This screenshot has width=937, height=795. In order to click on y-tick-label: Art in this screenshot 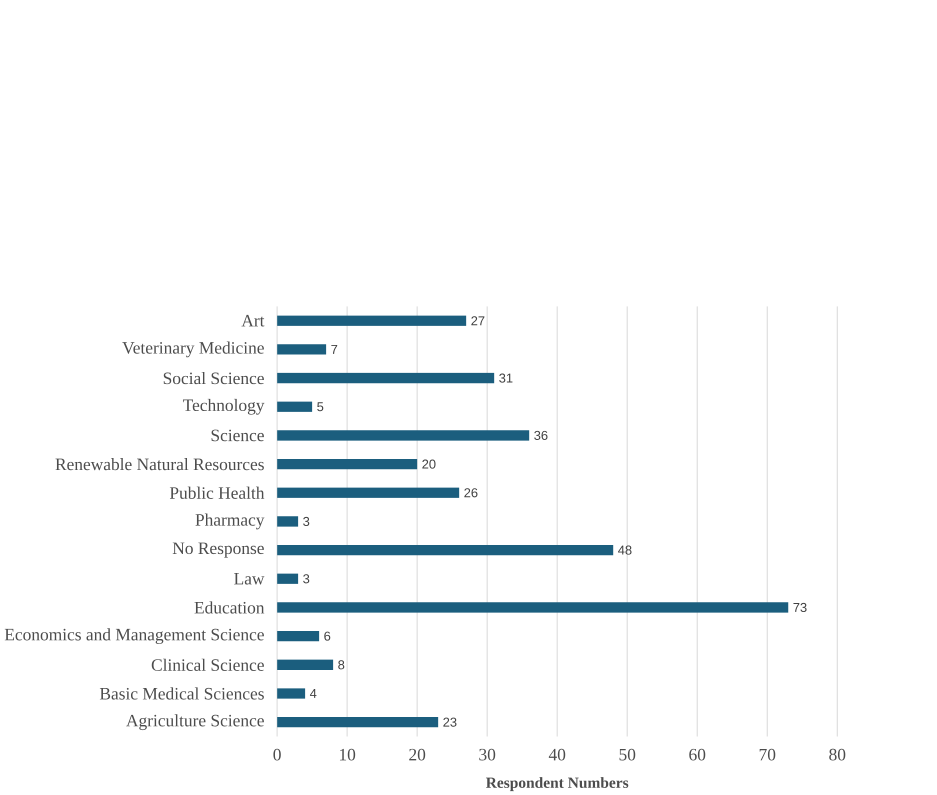, I will do `click(252, 320)`.